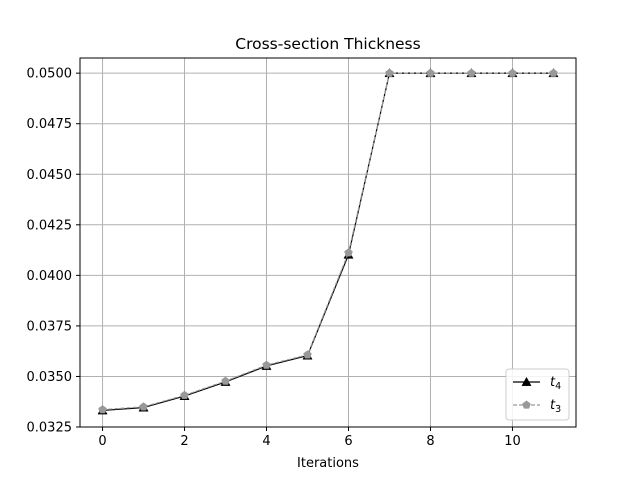 Image resolution: width=640 pixels, height=480 pixels. What do you see at coordinates (512, 441) in the screenshot?
I see `x-tick-label: 10` at bounding box center [512, 441].